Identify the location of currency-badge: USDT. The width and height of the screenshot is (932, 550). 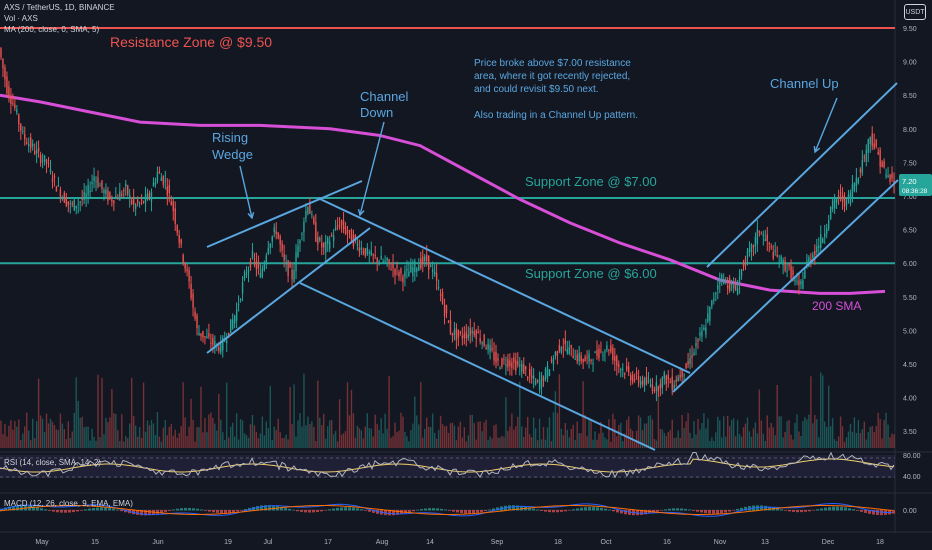
(915, 12).